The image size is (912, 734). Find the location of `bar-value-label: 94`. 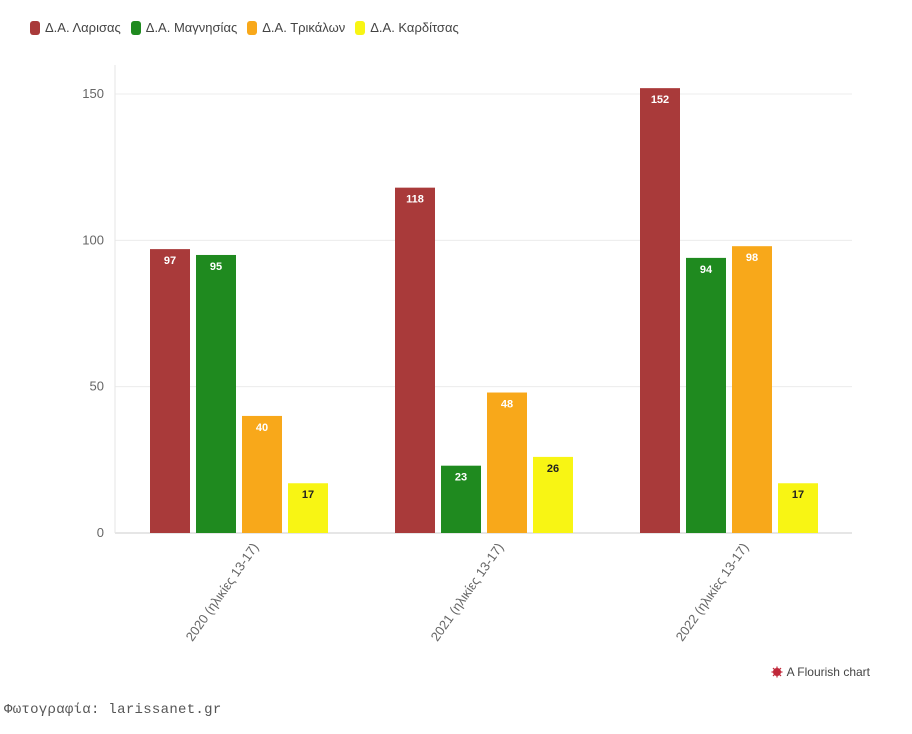

bar-value-label: 94 is located at coordinates (706, 270).